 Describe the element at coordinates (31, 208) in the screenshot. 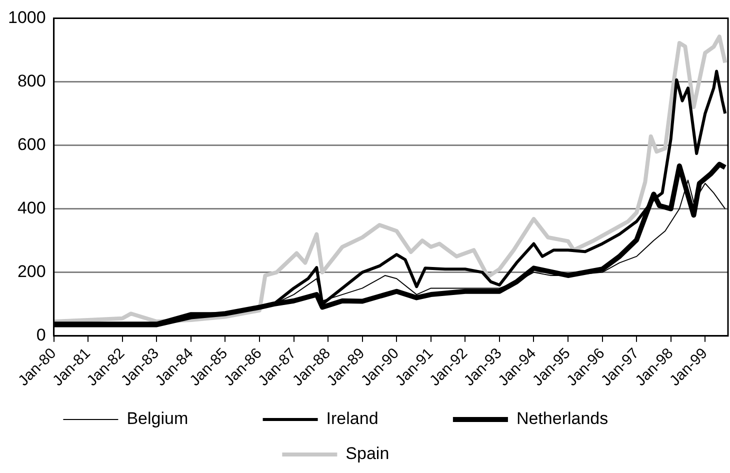

I see `y-tick-label: 400` at that location.